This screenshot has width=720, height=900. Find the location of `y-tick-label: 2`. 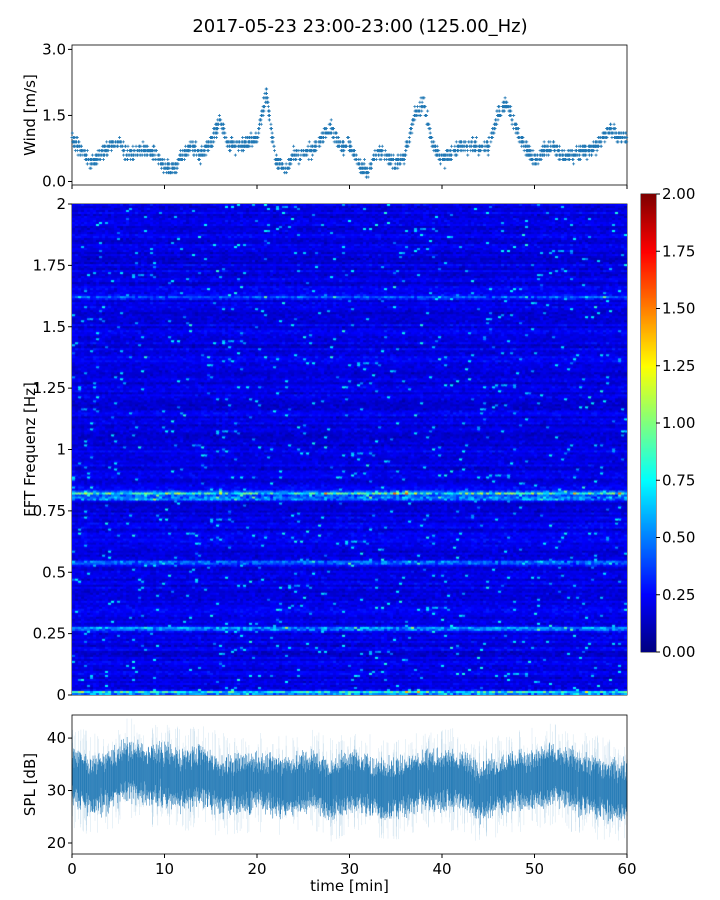

y-tick-label: 2 is located at coordinates (61, 204).